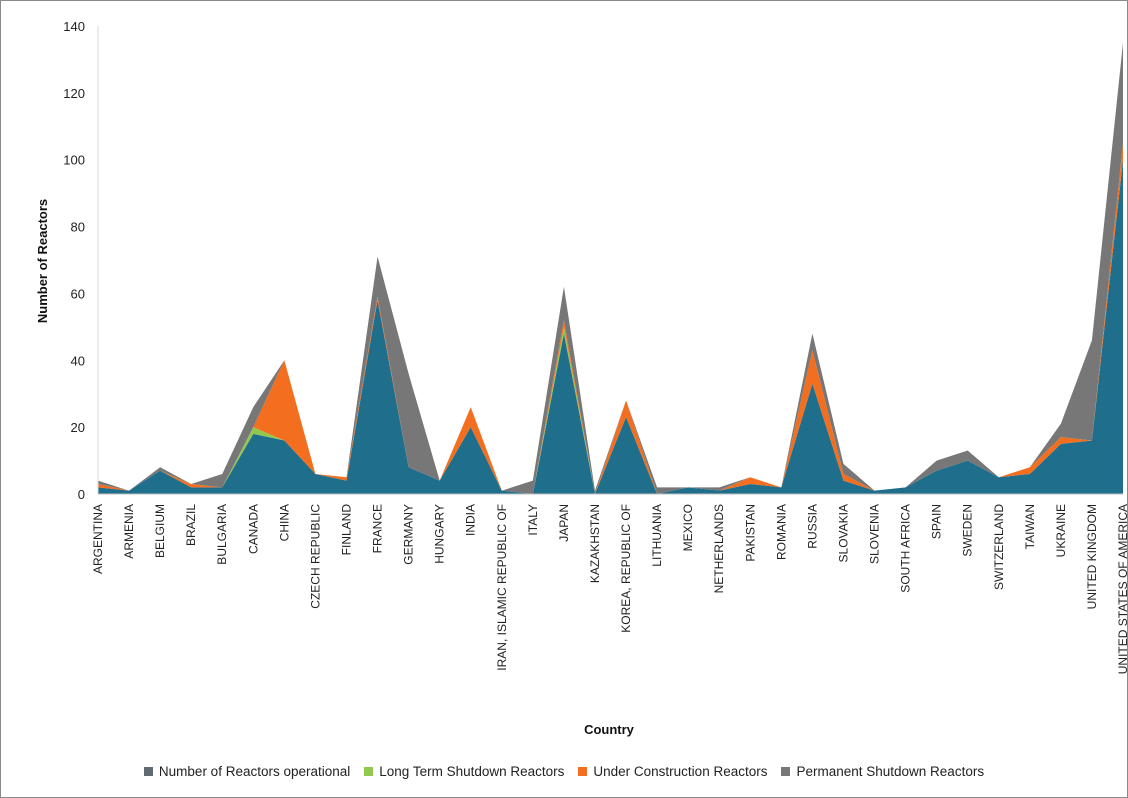 Image resolution: width=1128 pixels, height=798 pixels. I want to click on x-tick-label: BELGIUM, so click(160, 531).